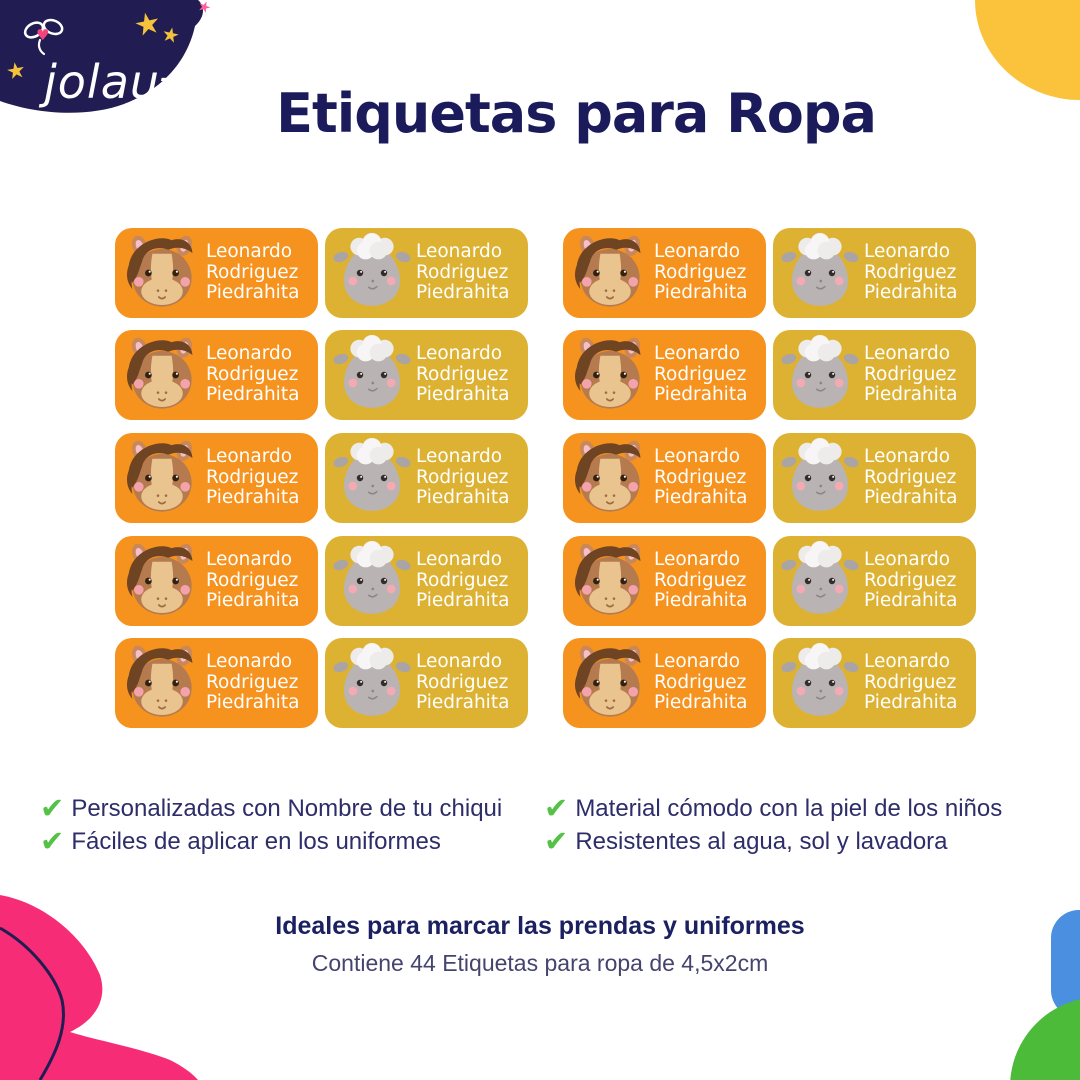 The image size is (1080, 1080). I want to click on feature-text: Fáciles de aplicar en los uniformes, so click(256, 841).